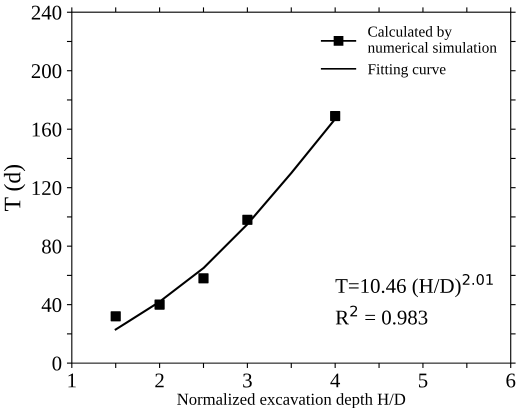 The width and height of the screenshot is (532, 408). What do you see at coordinates (159, 381) in the screenshot?
I see `x-tick-label: 2` at bounding box center [159, 381].